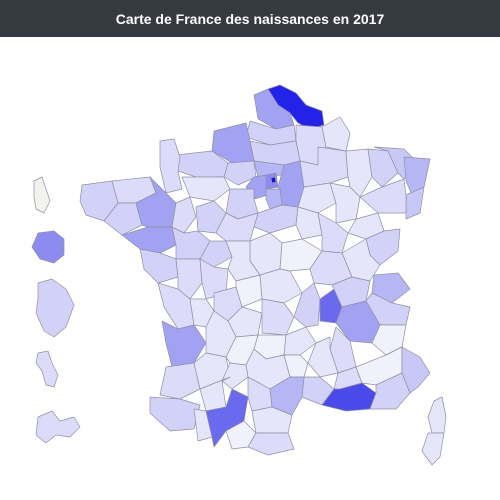 The height and width of the screenshot is (500, 500). Describe the element at coordinates (206, 189) in the screenshot. I see `department-orne` at that location.